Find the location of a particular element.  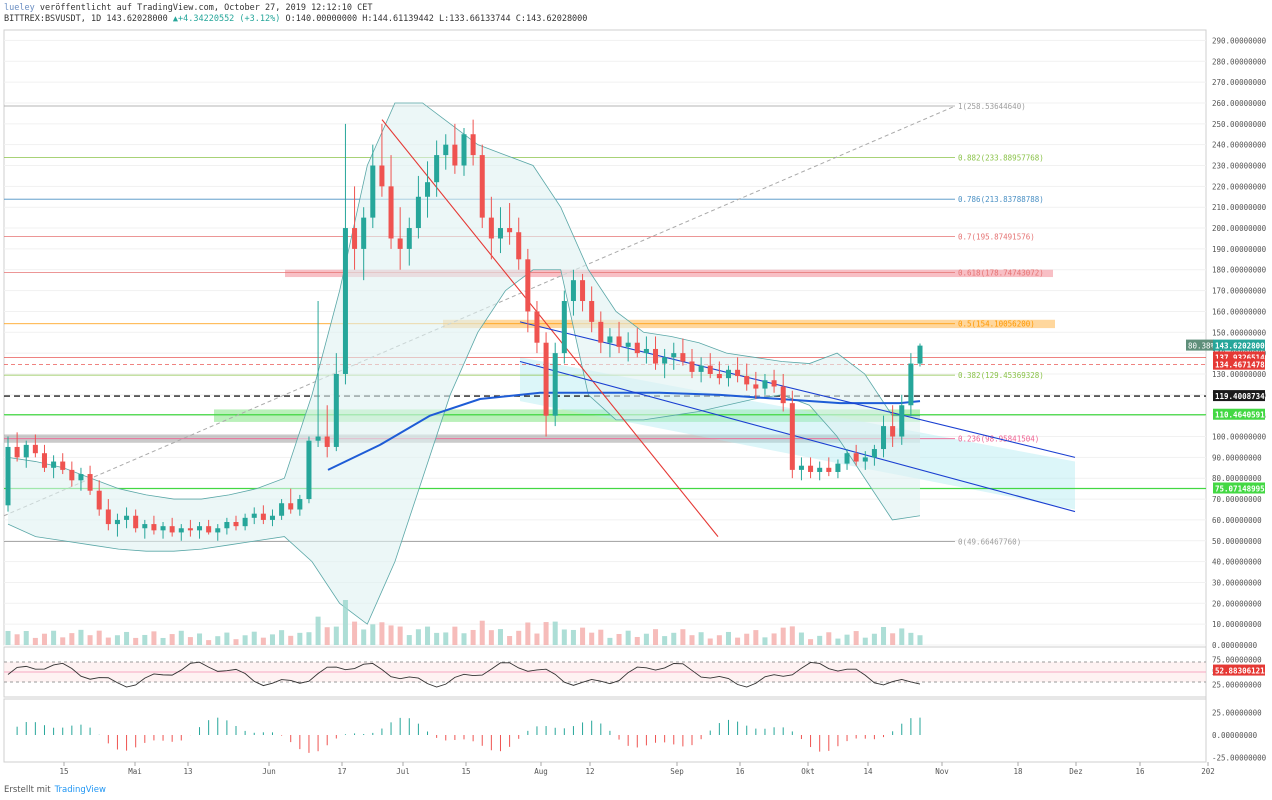

x-axis-label: 18 is located at coordinates (1018, 771).